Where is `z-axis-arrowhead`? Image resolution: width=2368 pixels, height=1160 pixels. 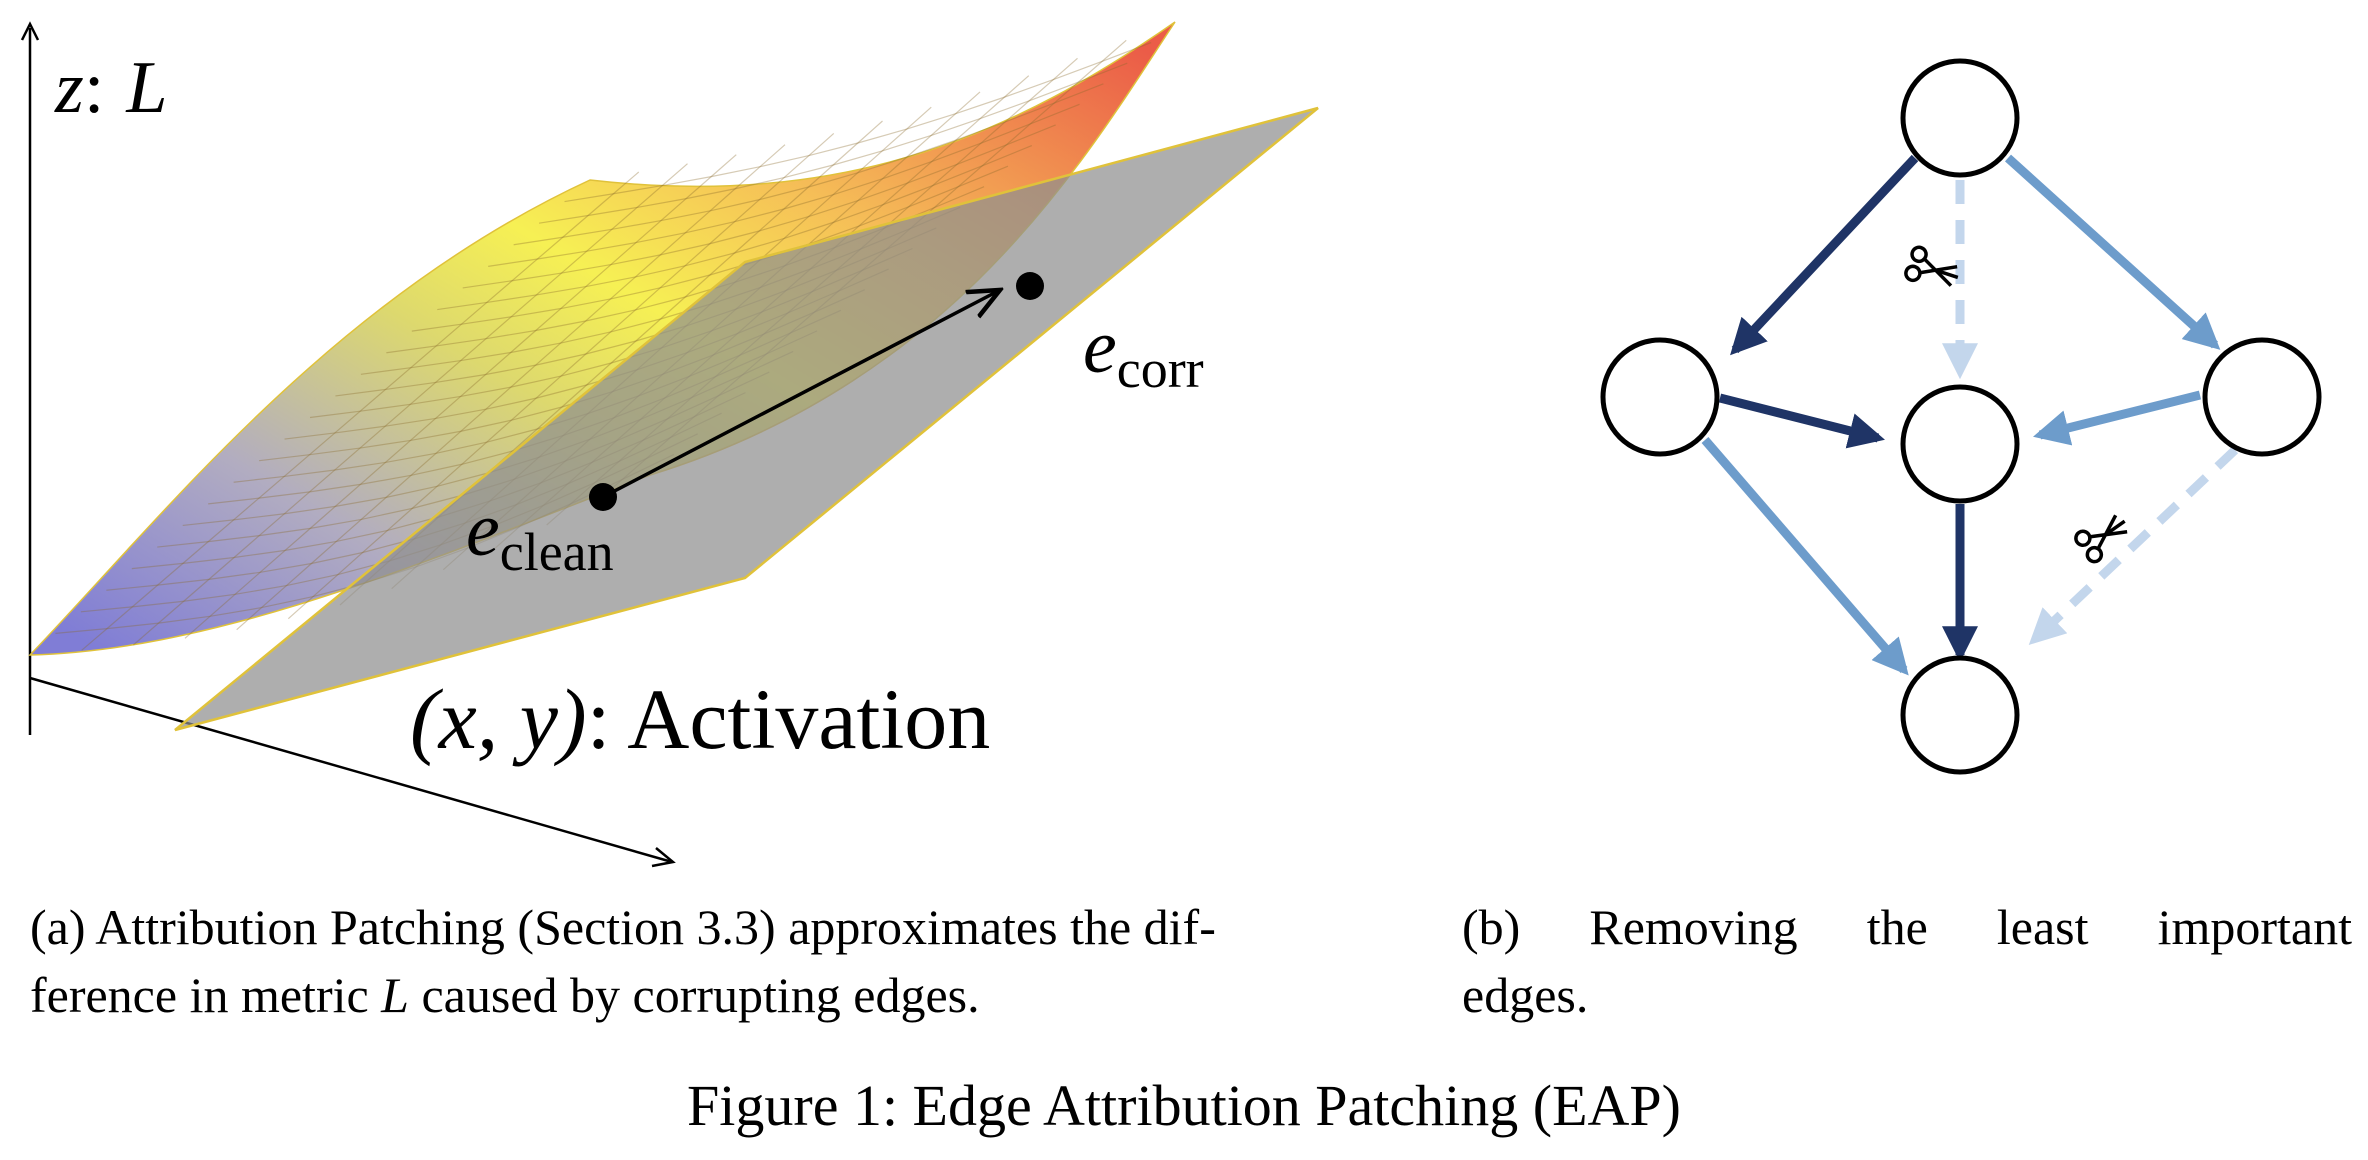 z-axis-arrowhead is located at coordinates (30, 31).